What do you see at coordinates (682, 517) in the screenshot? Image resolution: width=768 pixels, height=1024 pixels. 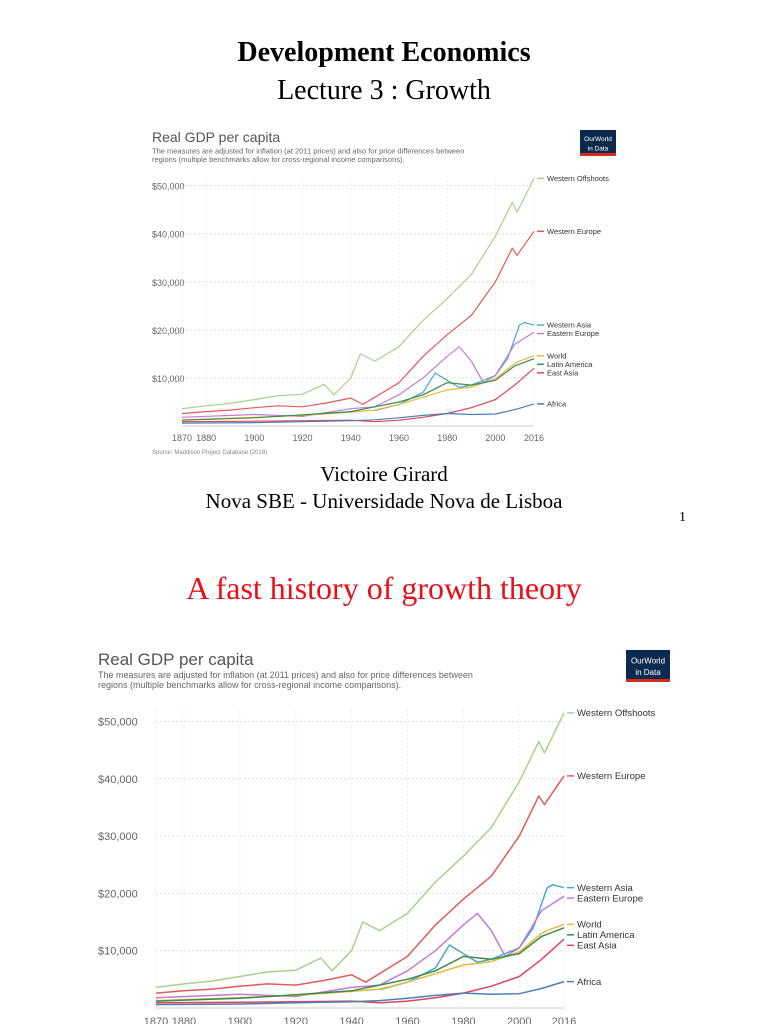 I see `page-number: 1` at bounding box center [682, 517].